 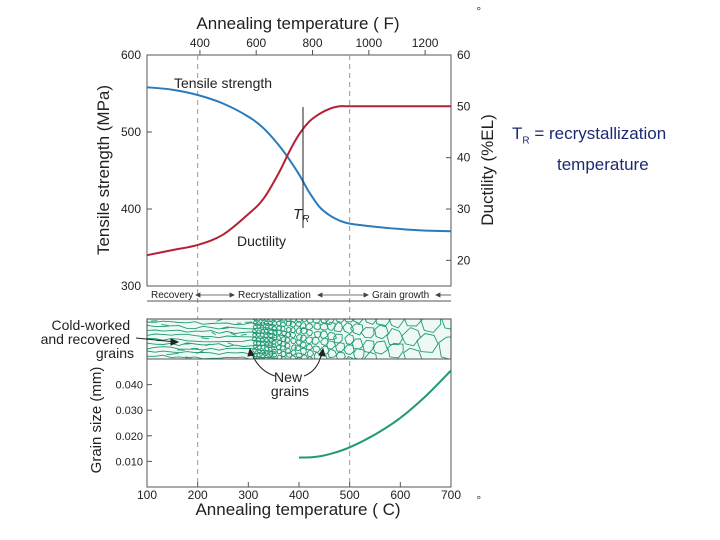 What do you see at coordinates (274, 295) in the screenshot?
I see `region-recrystallization: Recrystallization` at bounding box center [274, 295].